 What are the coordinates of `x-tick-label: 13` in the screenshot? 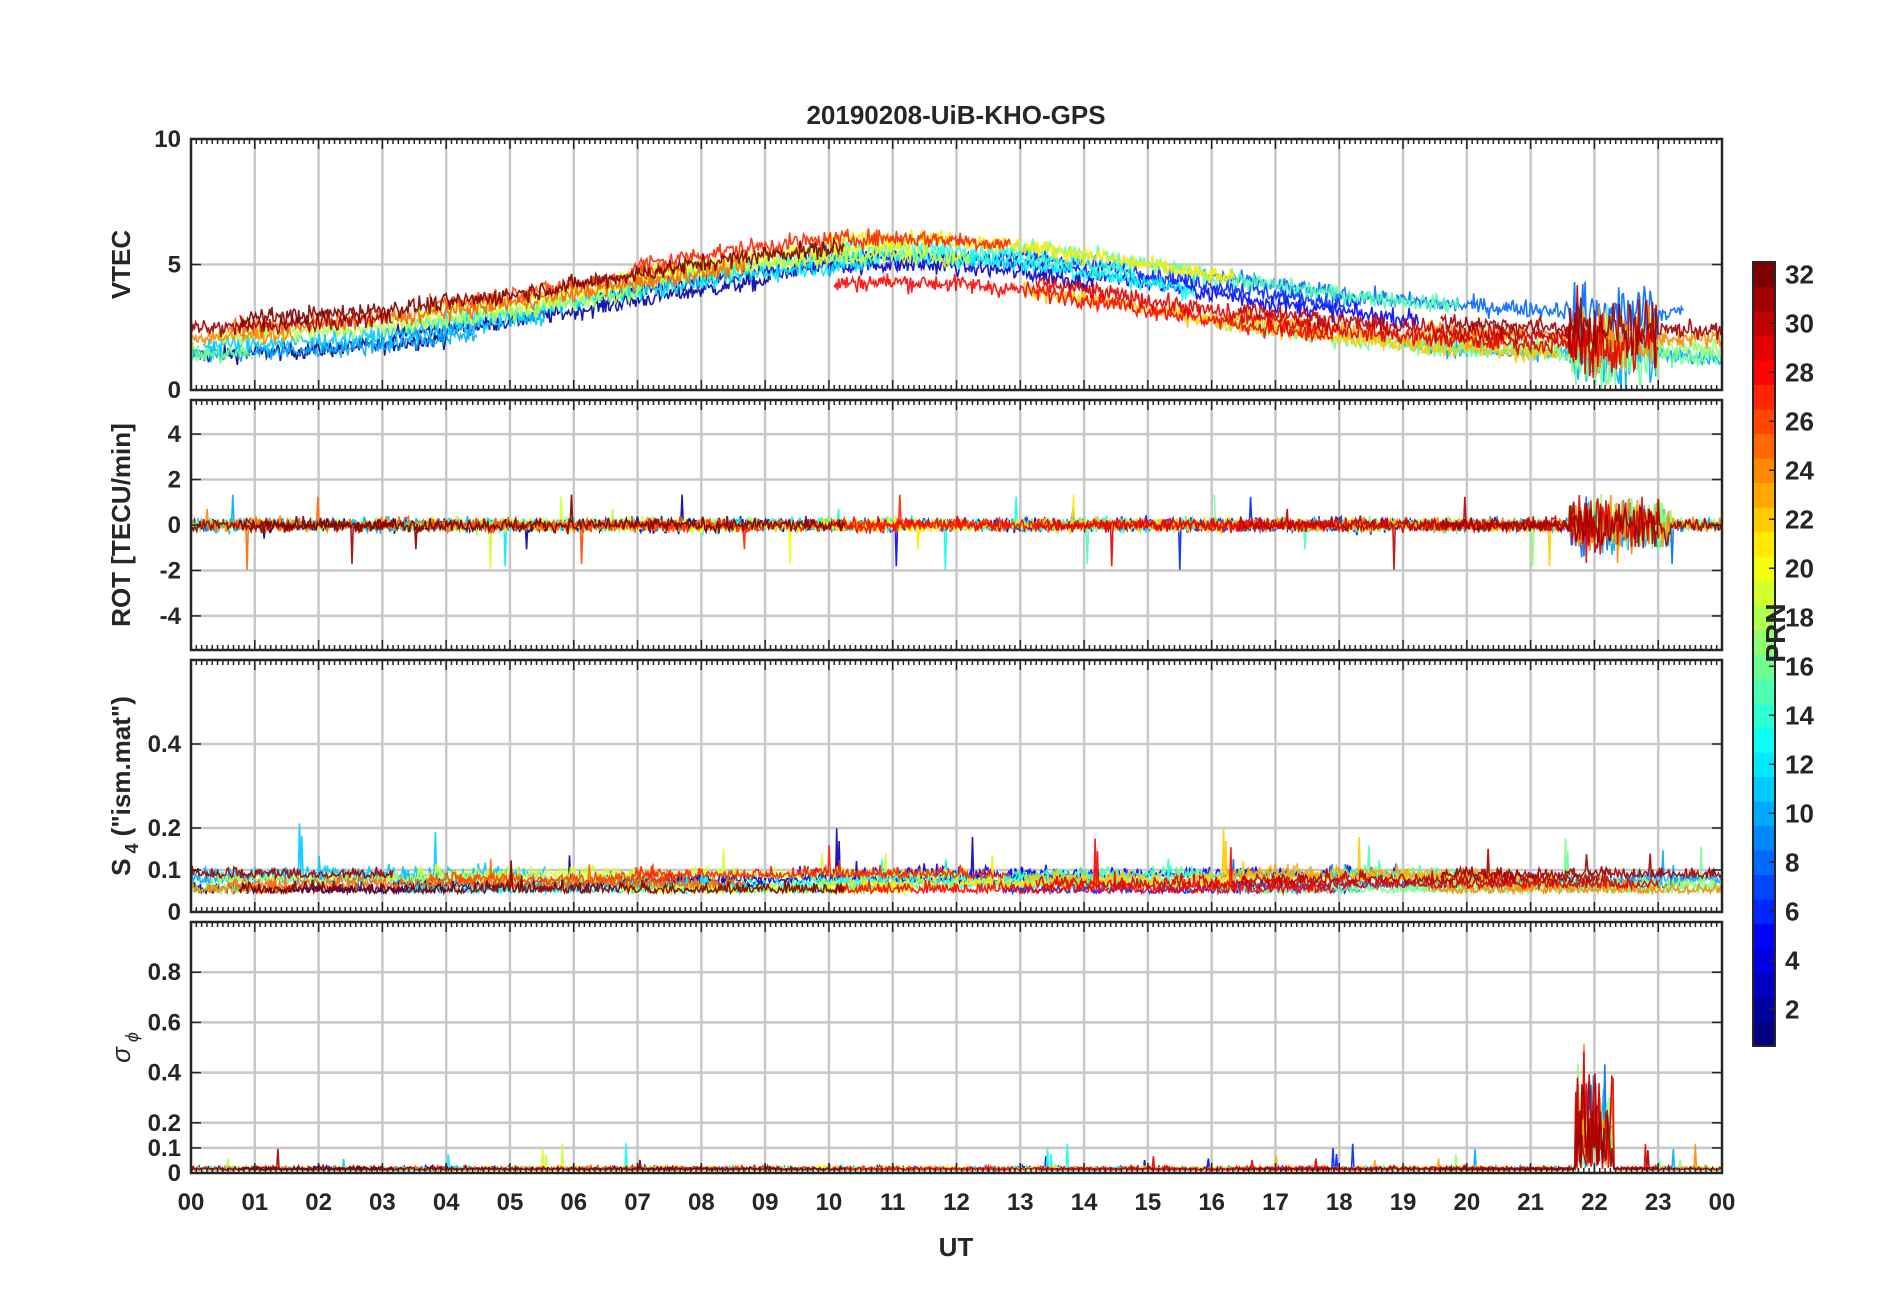 It's located at (1020, 1202).